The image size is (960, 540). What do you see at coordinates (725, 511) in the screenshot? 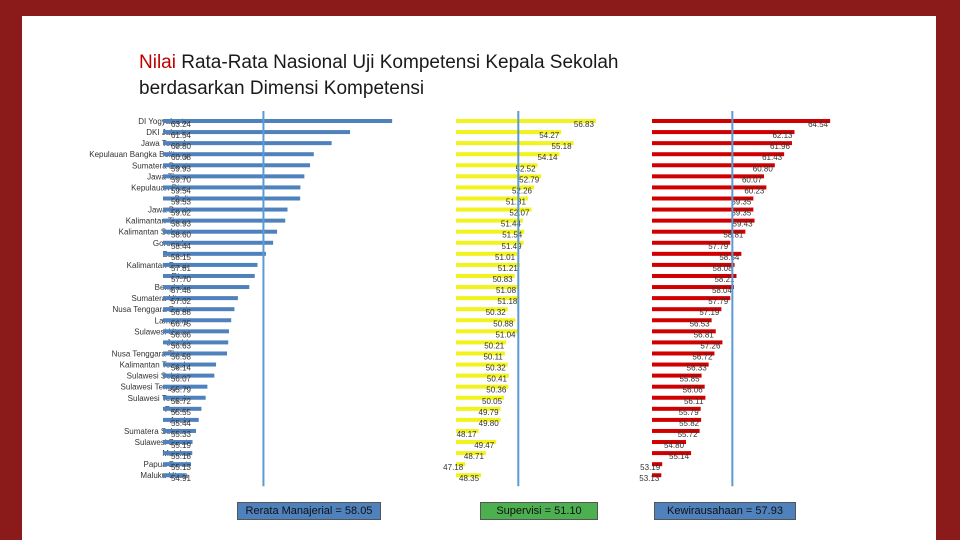
I see `legend-kewirausahaan-label: Kewirausahaan = 57.93` at bounding box center [725, 511].